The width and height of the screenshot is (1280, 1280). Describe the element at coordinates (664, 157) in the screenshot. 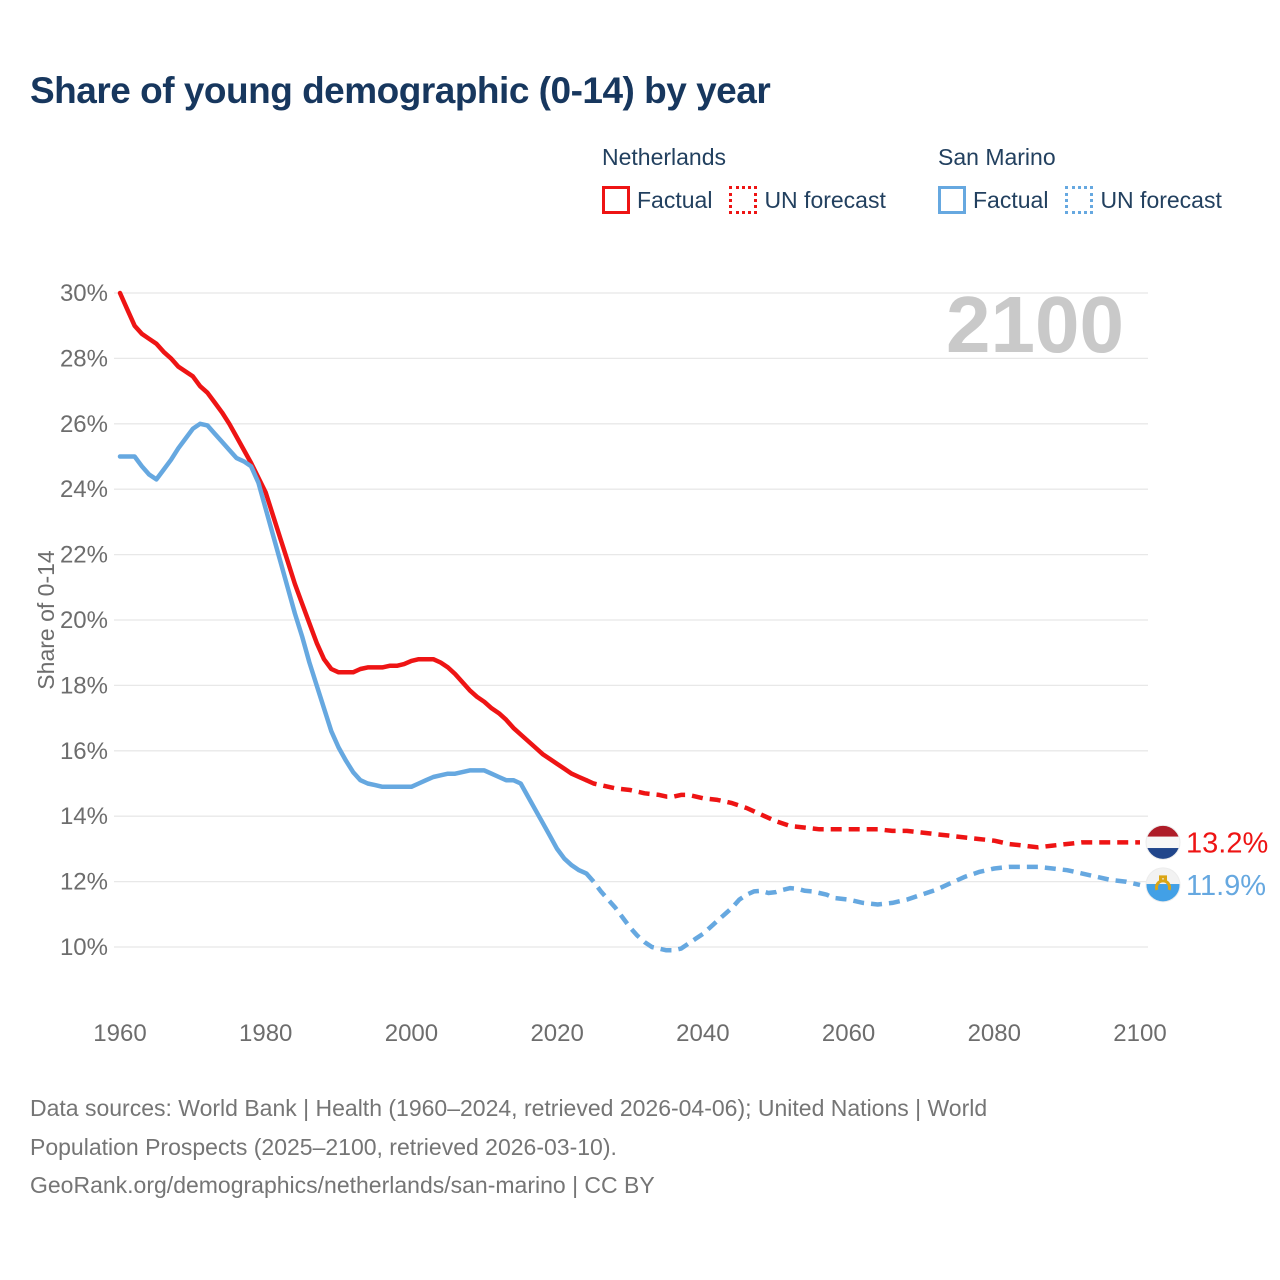

I see `legend-heading-netherlands: Netherlands` at that location.